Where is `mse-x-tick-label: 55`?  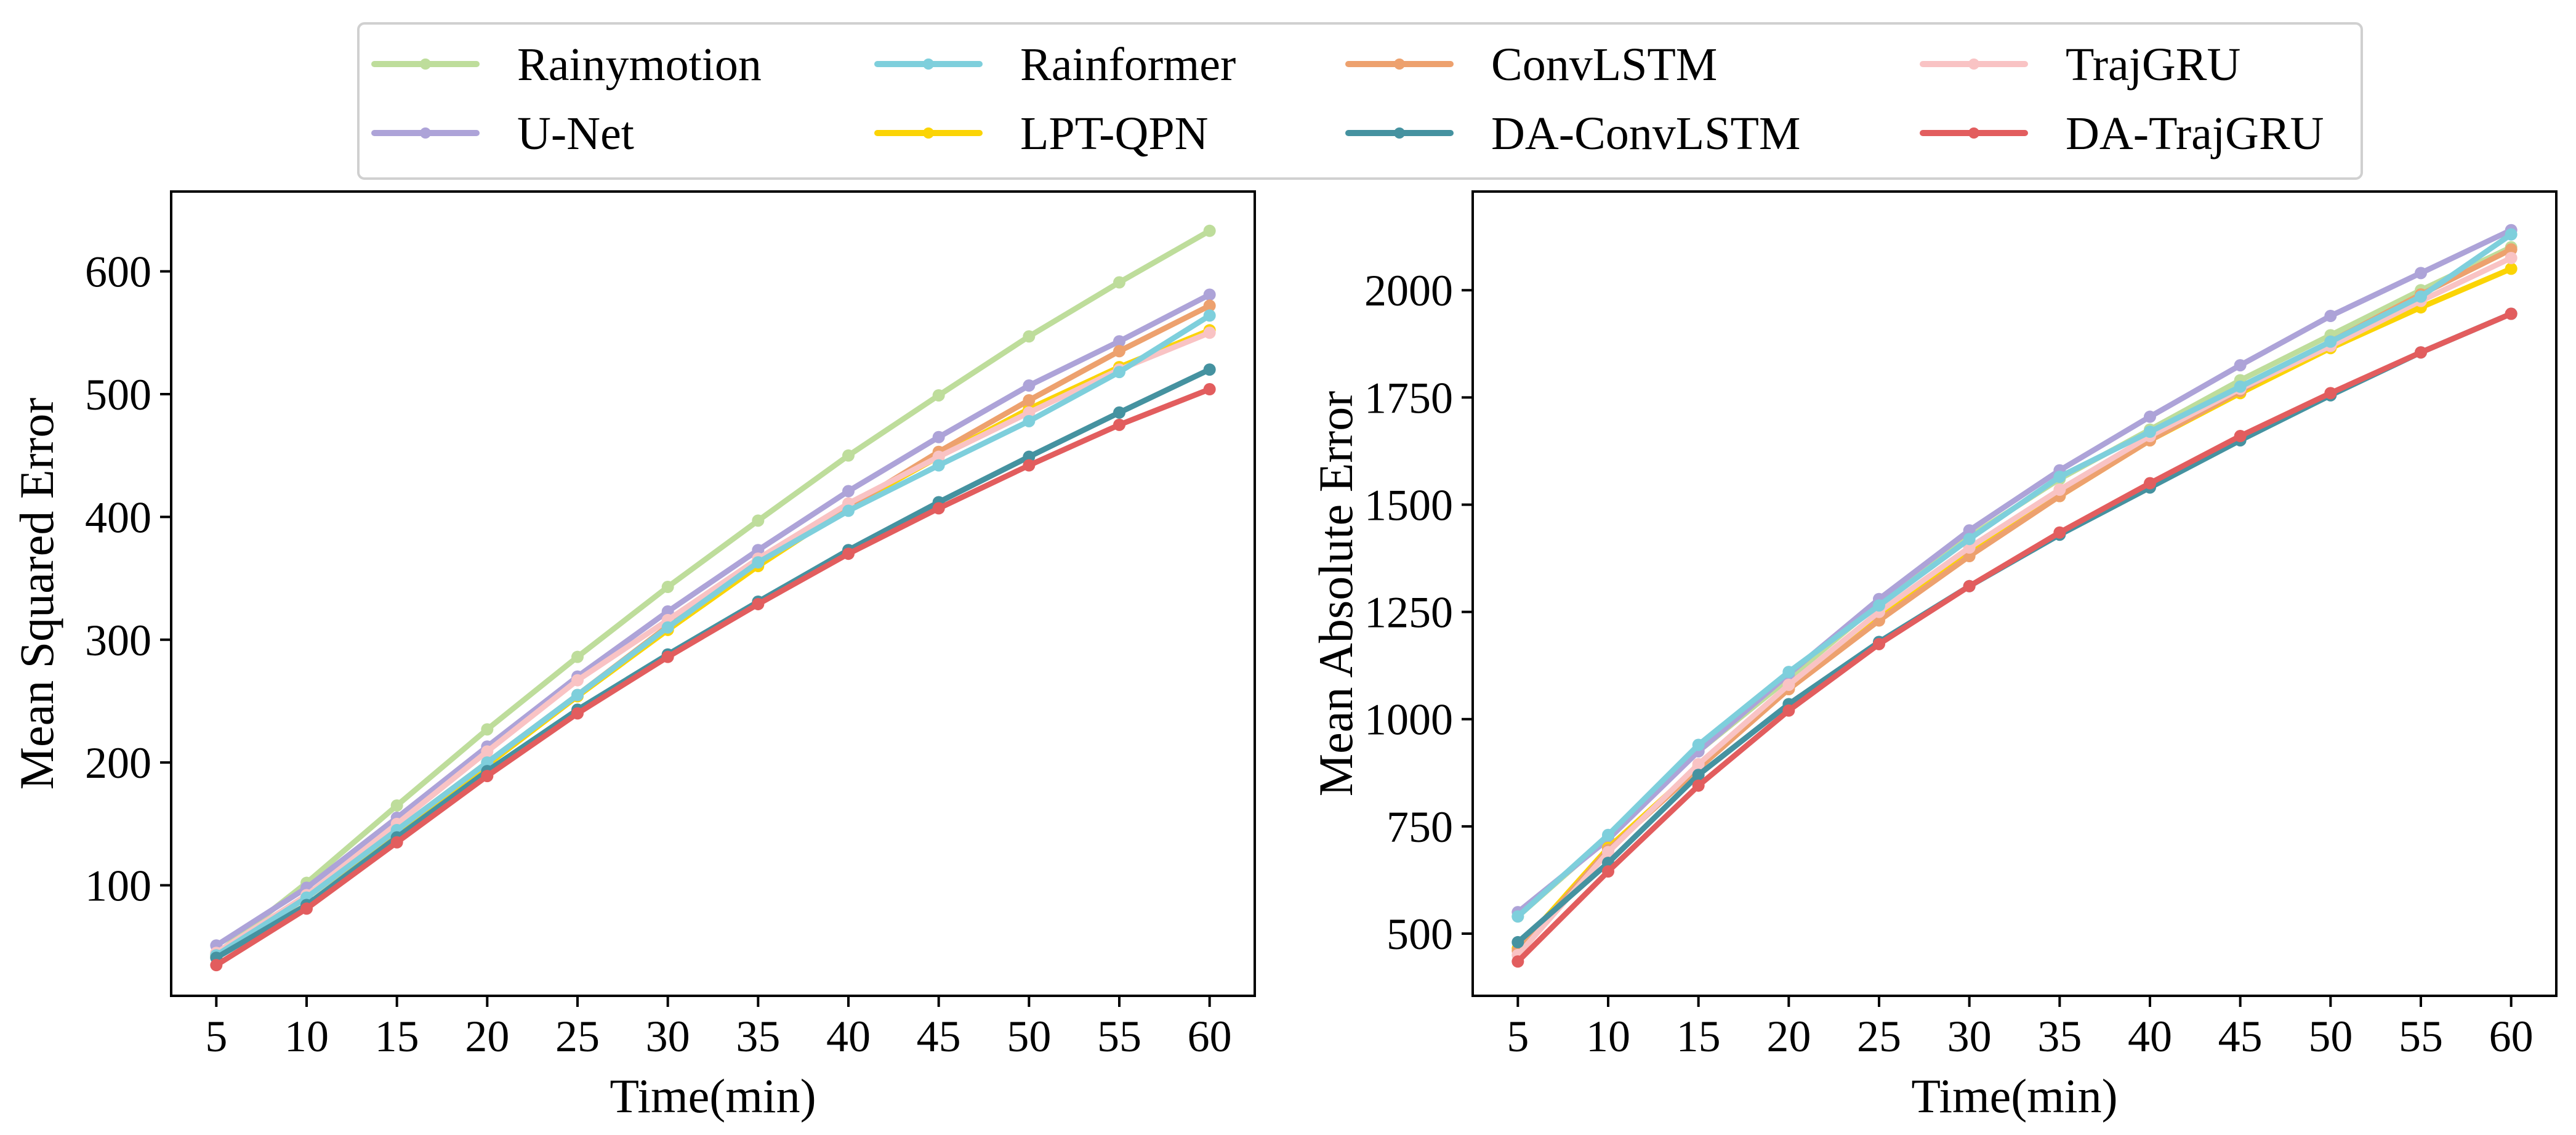
mse-x-tick-label: 55 is located at coordinates (1119, 1036).